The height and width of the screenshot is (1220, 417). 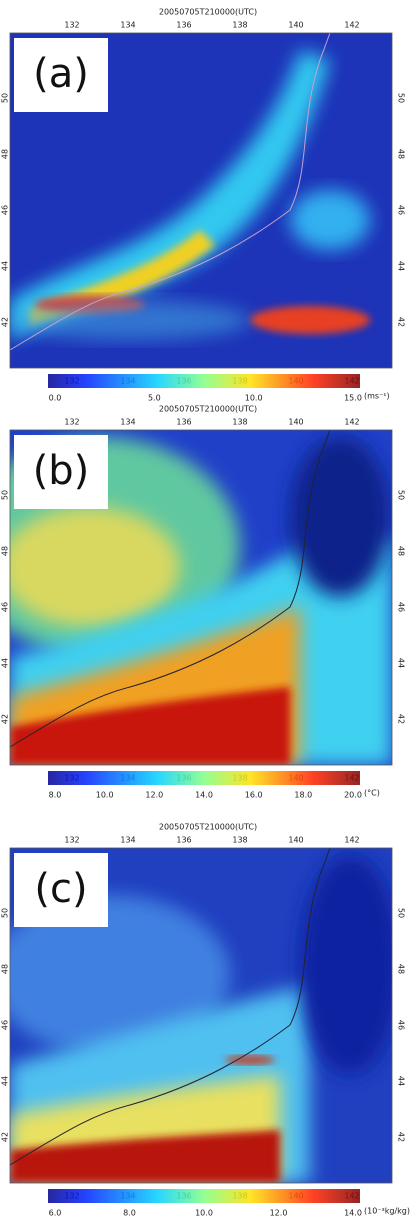 I want to click on panel-label: (c), so click(x=60, y=889).